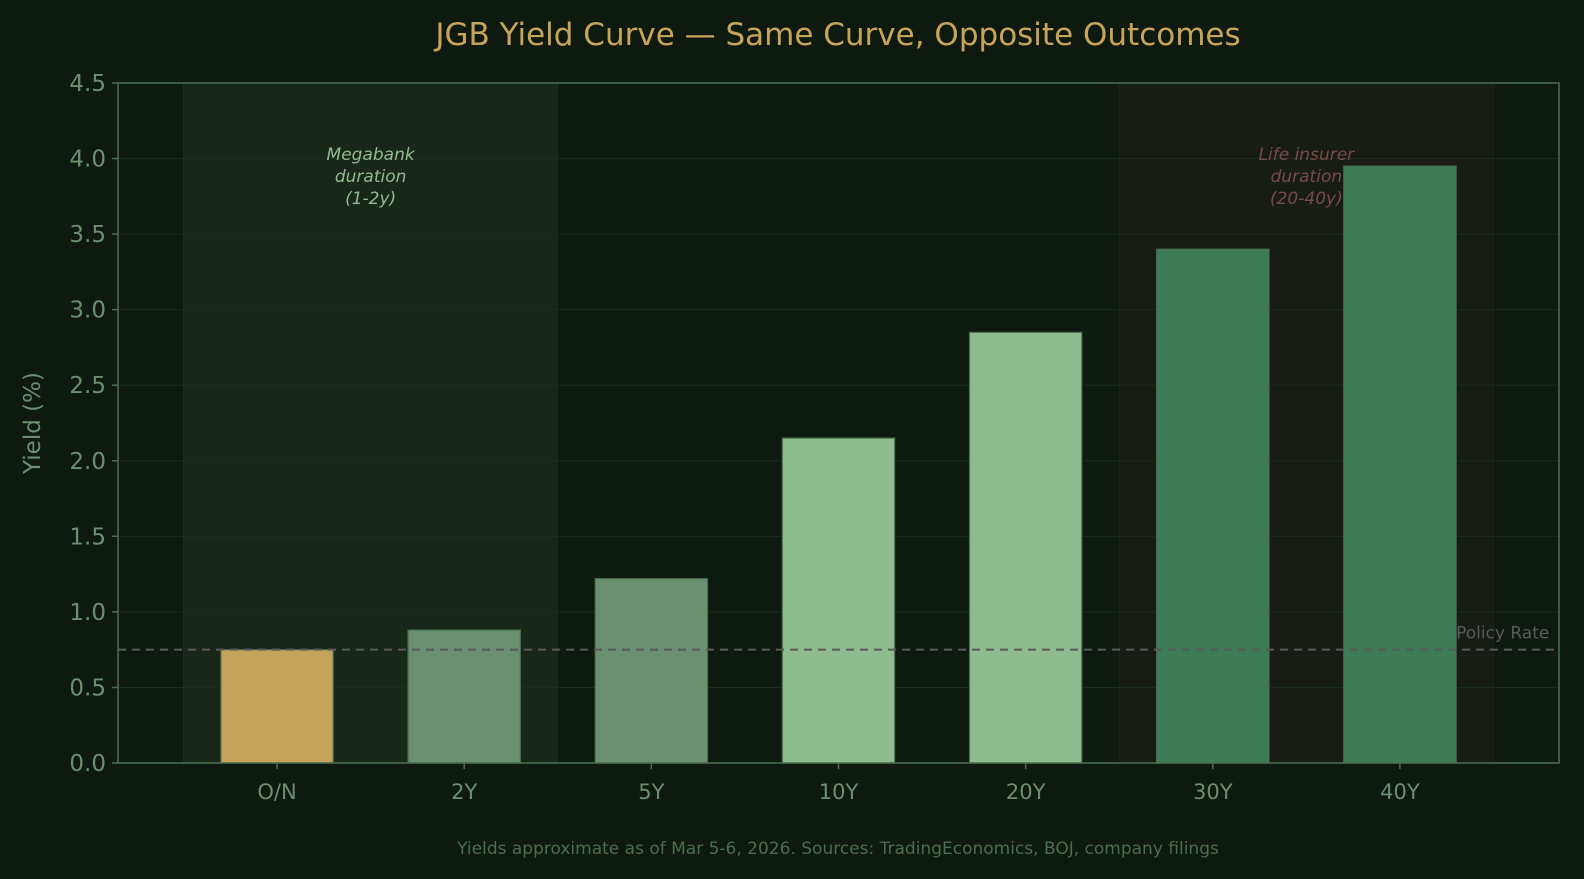 Image resolution: width=1584 pixels, height=879 pixels. I want to click on bar-on, so click(277, 706).